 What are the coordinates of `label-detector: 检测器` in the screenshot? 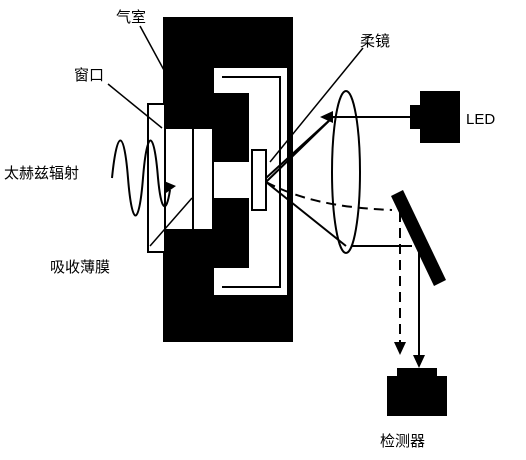 It's located at (402, 441).